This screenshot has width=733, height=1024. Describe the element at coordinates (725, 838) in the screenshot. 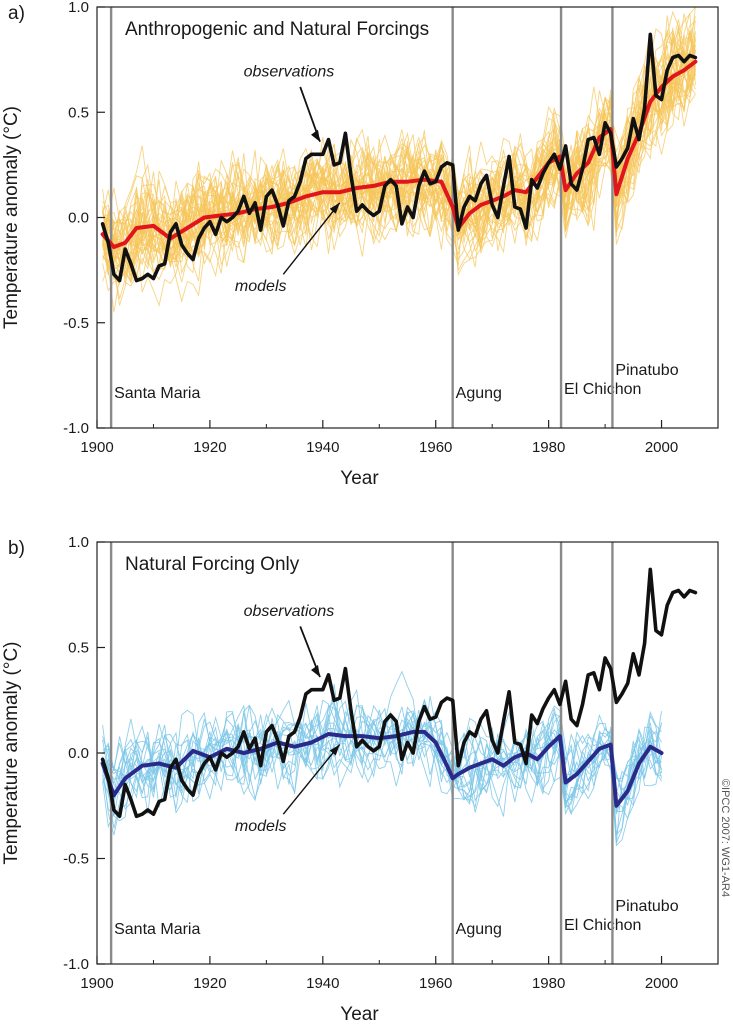

I see `credit-text: ©IPCC 2007: WG1-AR4` at that location.